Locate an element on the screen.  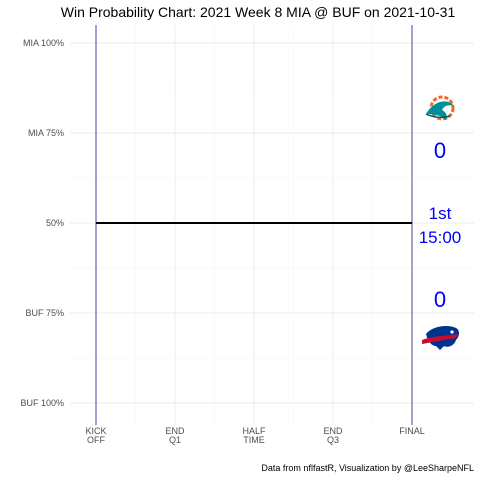
y-tick-label: MIA 100% is located at coordinates (43, 43).